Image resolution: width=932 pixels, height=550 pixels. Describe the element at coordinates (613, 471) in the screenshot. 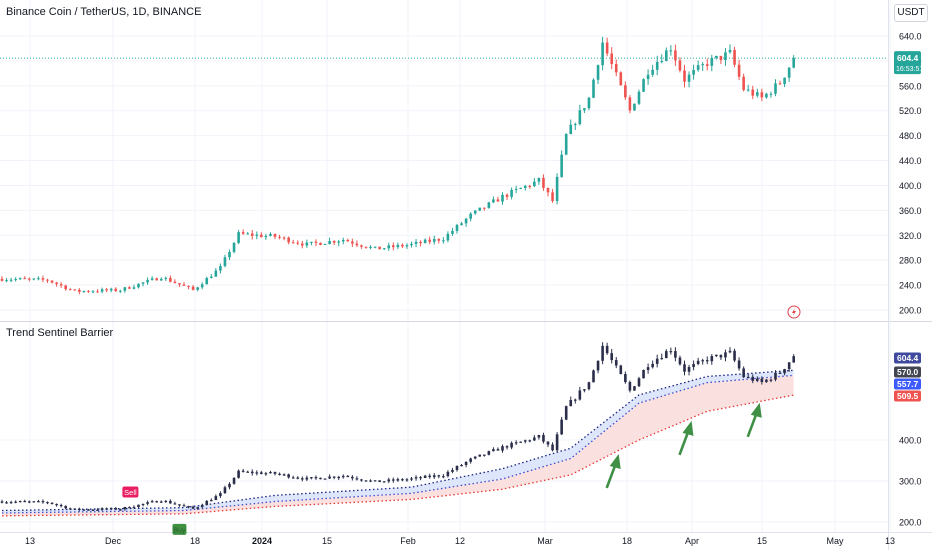

I see `signal-arrow-icon` at that location.